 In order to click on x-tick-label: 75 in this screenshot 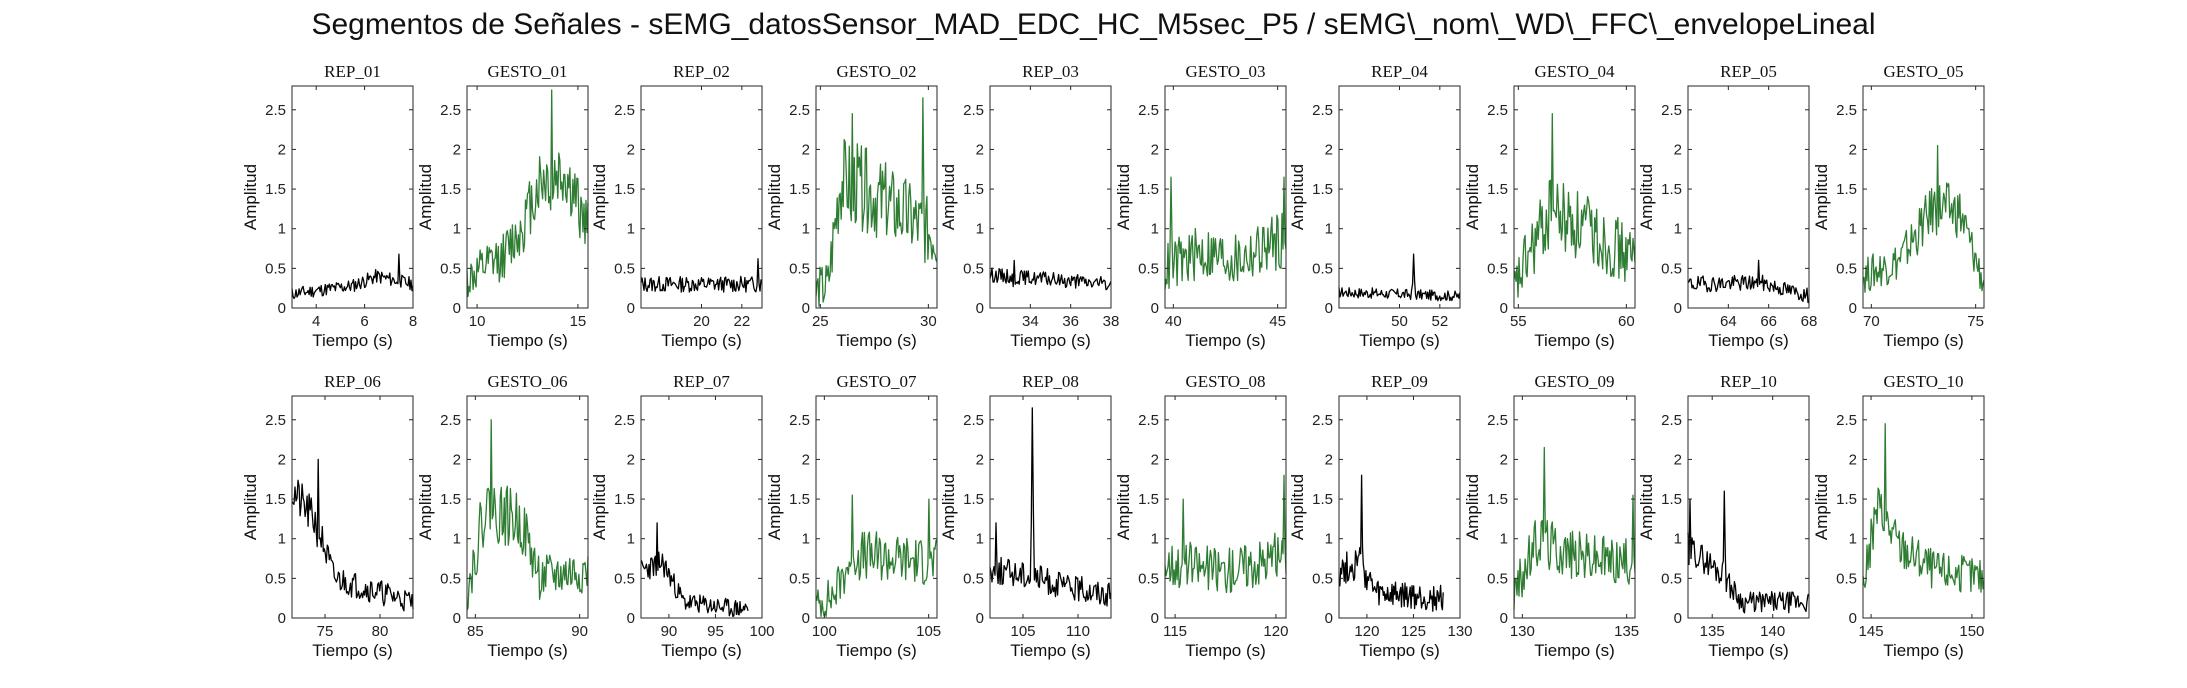, I will do `click(325, 631)`.